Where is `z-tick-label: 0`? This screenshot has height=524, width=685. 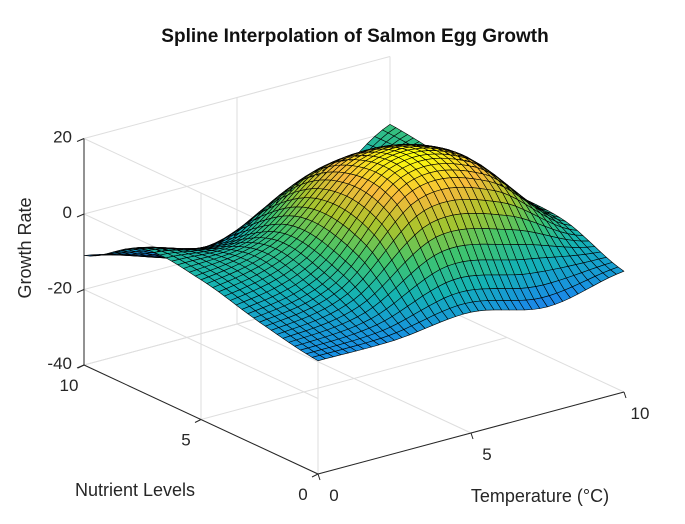
z-tick-label: 0 is located at coordinates (67, 212).